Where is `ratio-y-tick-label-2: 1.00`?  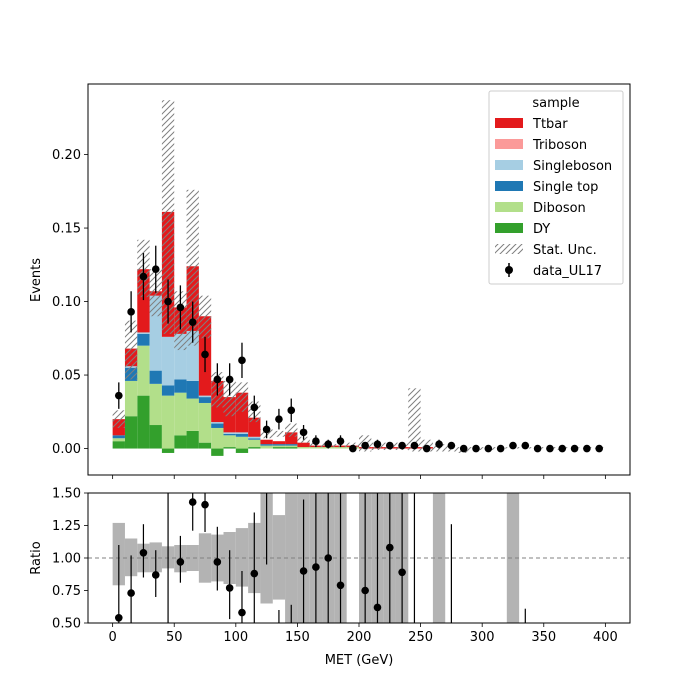 ratio-y-tick-label-2: 1.00 is located at coordinates (66, 559).